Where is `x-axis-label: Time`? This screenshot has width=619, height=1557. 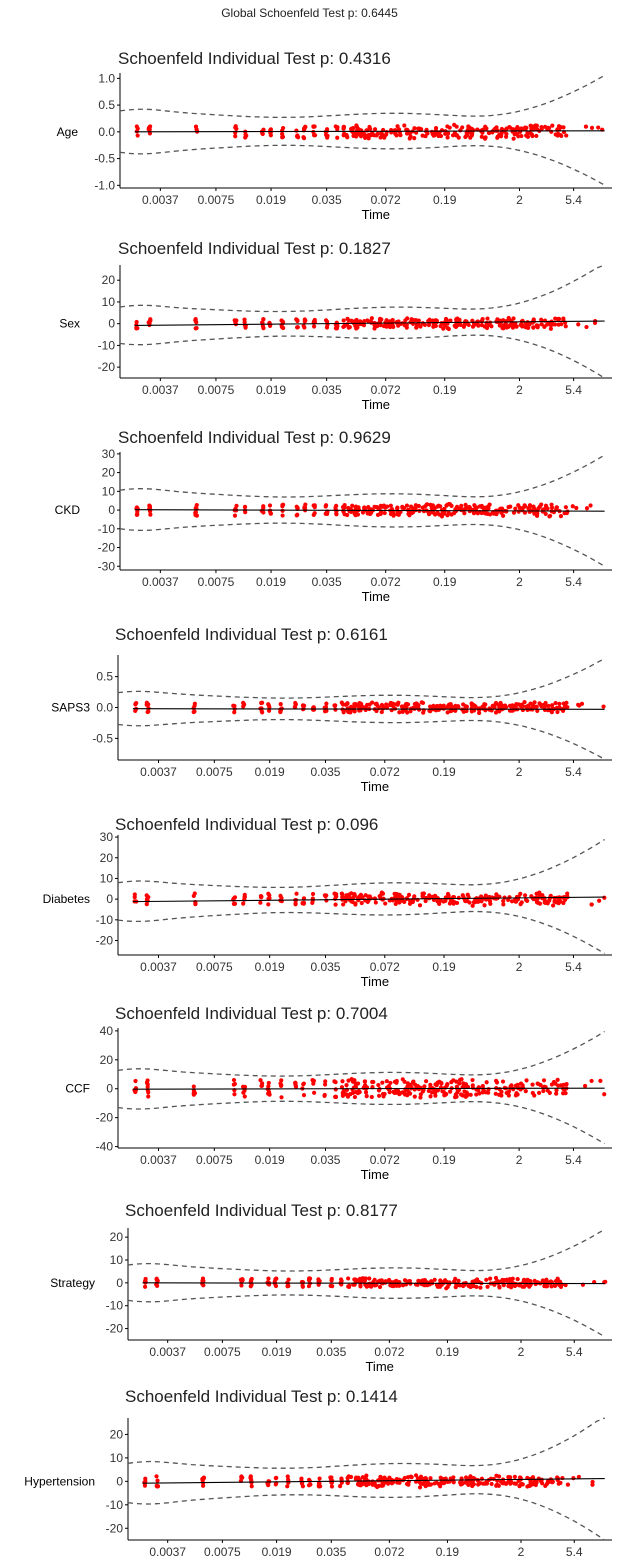
x-axis-label: Time is located at coordinates (375, 1174).